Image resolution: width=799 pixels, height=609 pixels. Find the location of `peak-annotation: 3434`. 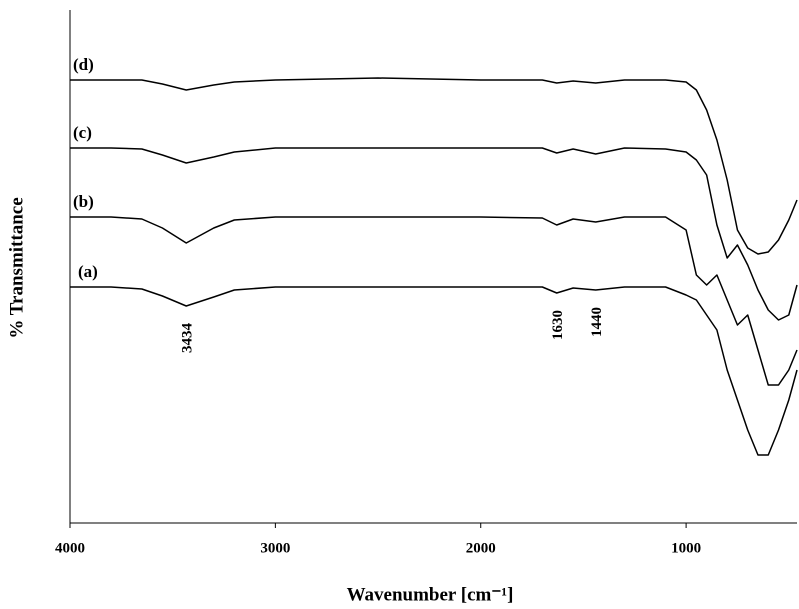

peak-annotation: 3434 is located at coordinates (188, 338).